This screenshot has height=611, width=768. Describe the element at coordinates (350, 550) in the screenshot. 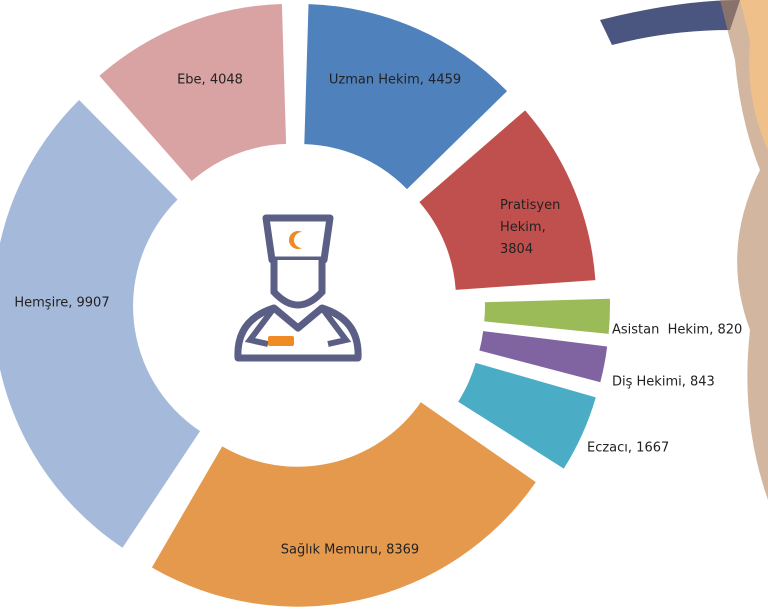

I see `data-label: Sağlık Memuru, 8369` at that location.